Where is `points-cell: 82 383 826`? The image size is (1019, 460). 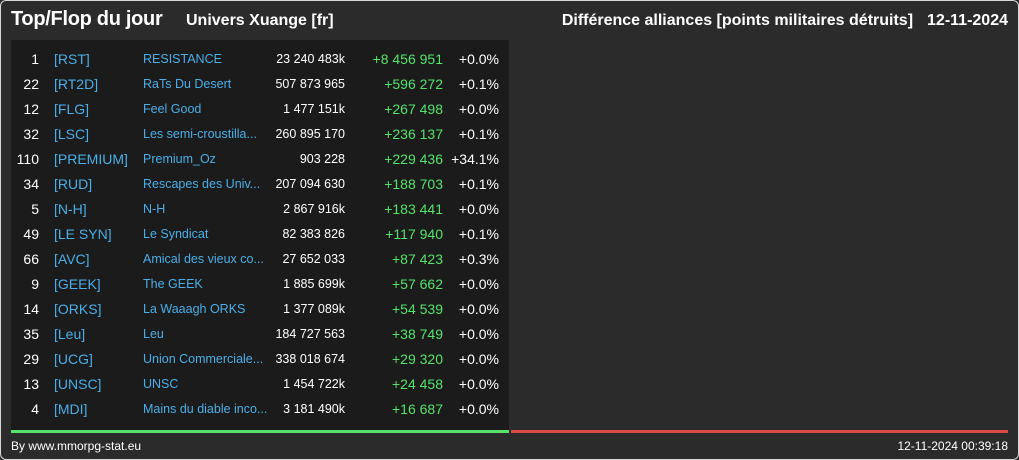 points-cell: 82 383 826 is located at coordinates (313, 234).